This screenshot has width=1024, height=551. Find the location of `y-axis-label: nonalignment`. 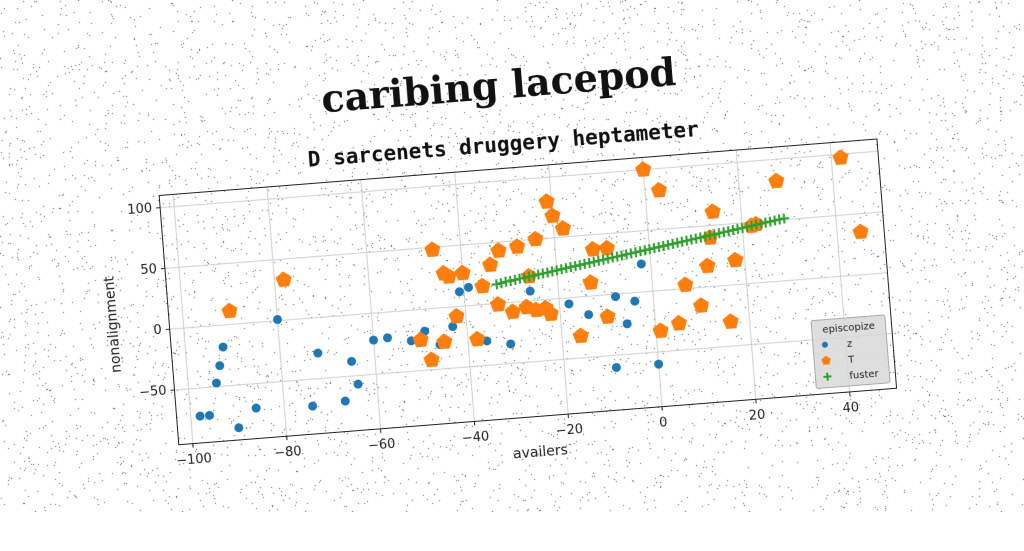

y-axis-label: nonalignment is located at coordinates (113, 324).